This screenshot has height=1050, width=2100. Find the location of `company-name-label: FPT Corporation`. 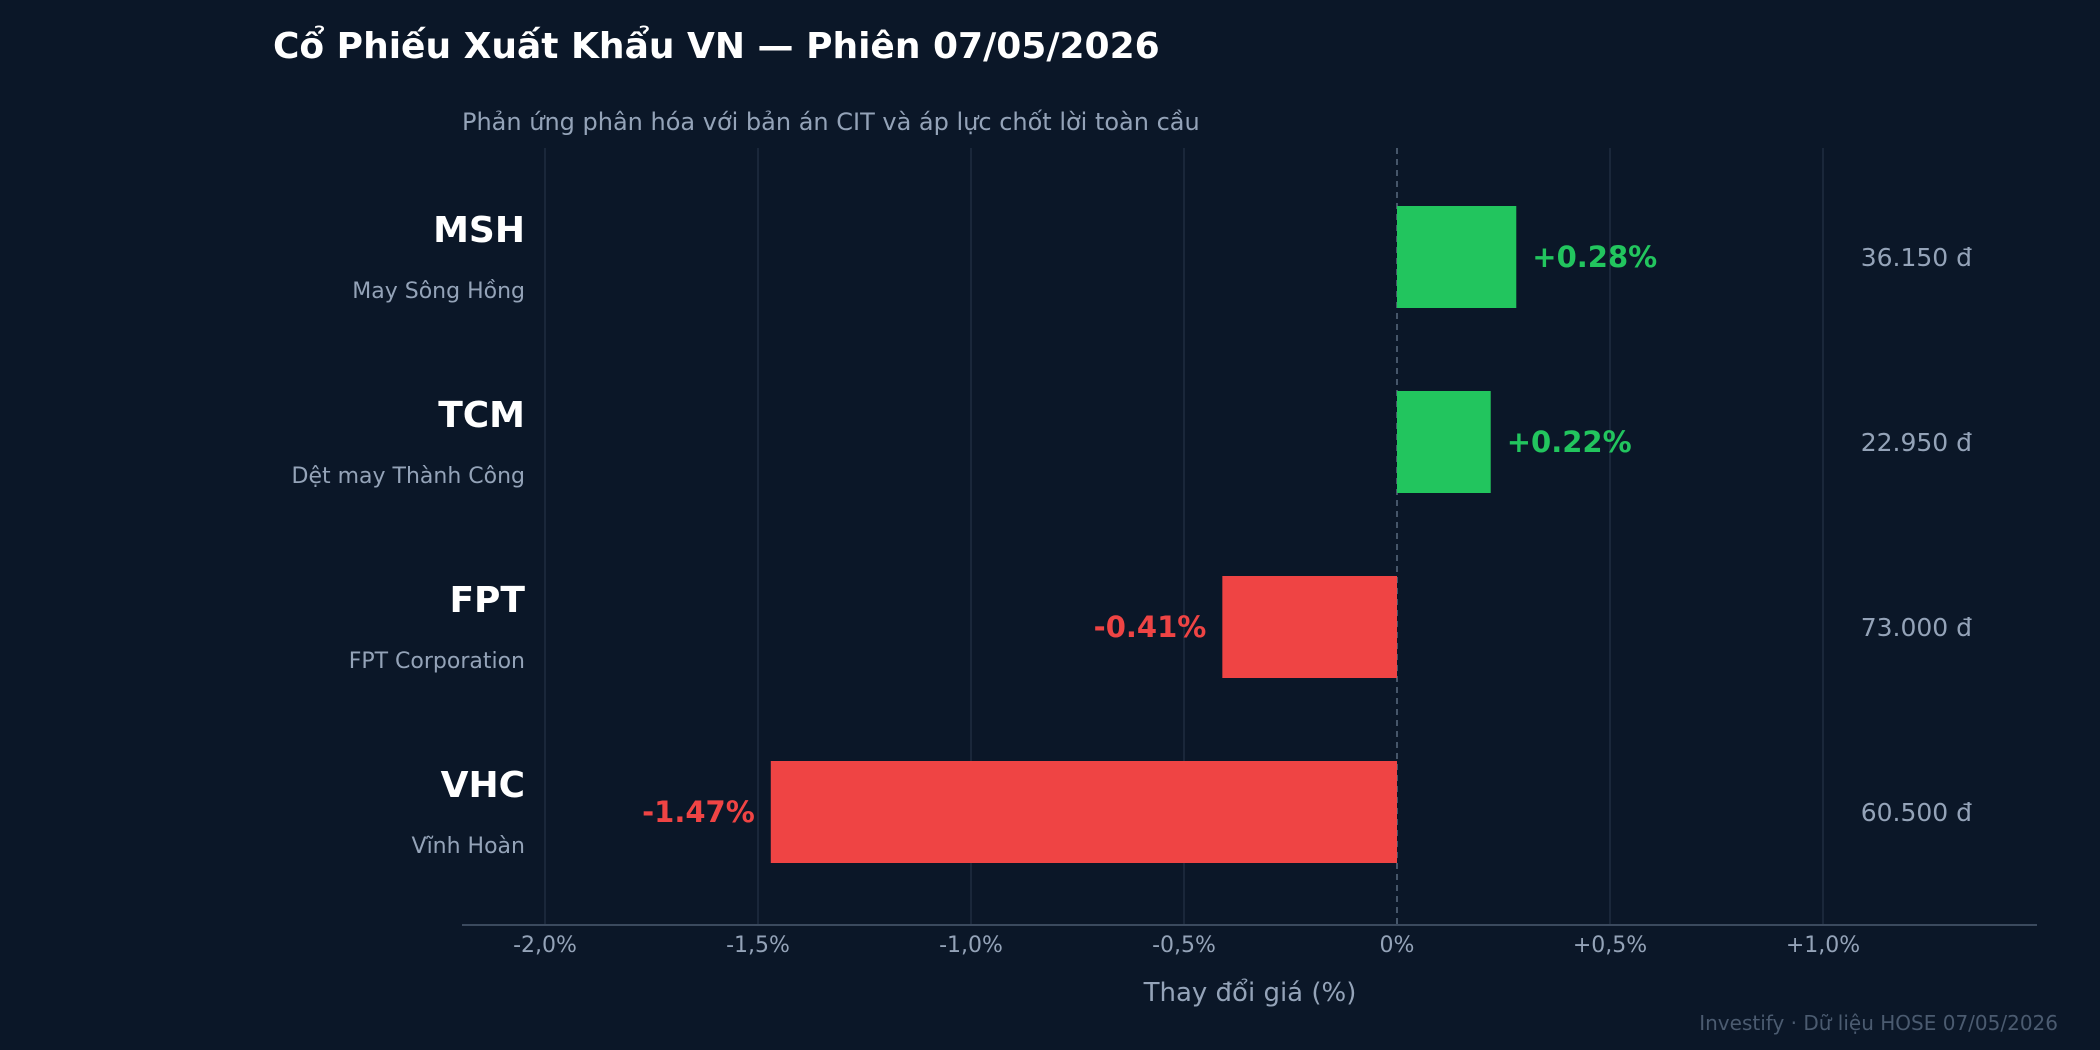

company-name-label: FPT Corporation is located at coordinates (437, 661).